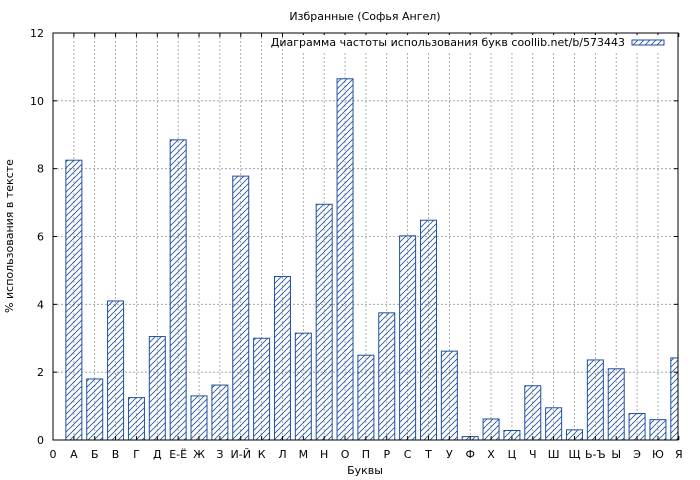 This screenshot has height=480, width=700. What do you see at coordinates (37, 33) in the screenshot?
I see `y-tick-label: 12` at bounding box center [37, 33].